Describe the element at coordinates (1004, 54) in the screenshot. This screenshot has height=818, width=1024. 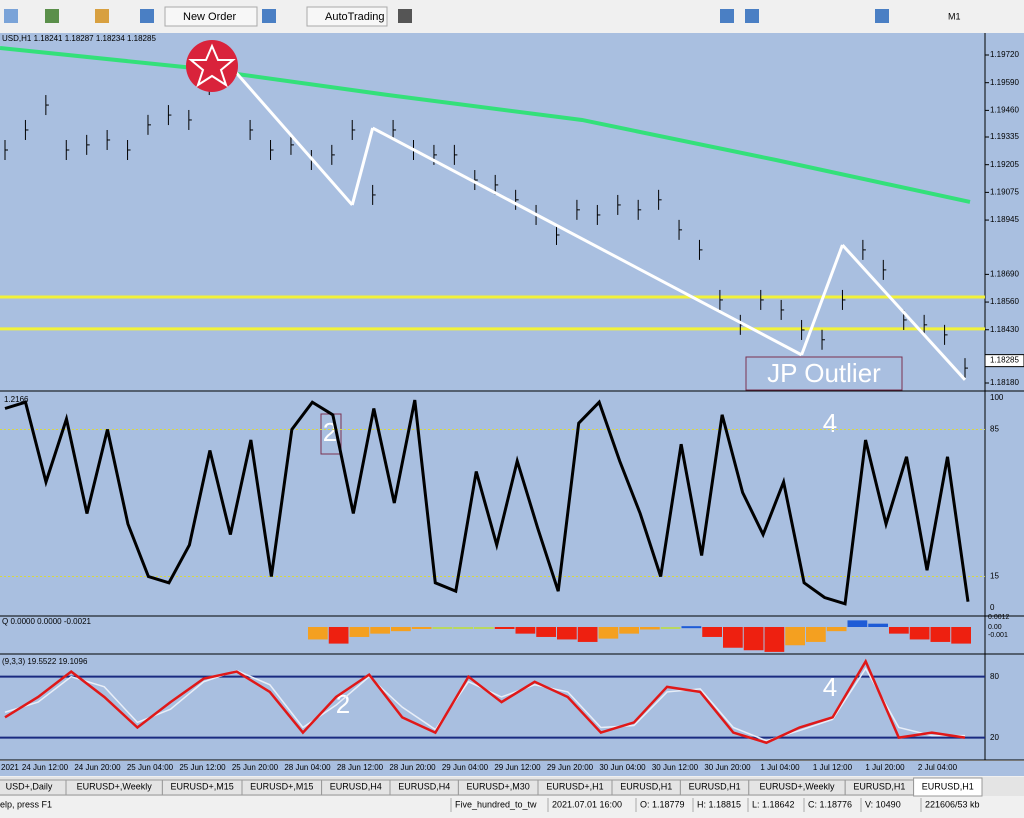
I see `price-label: 1.19720` at that location.